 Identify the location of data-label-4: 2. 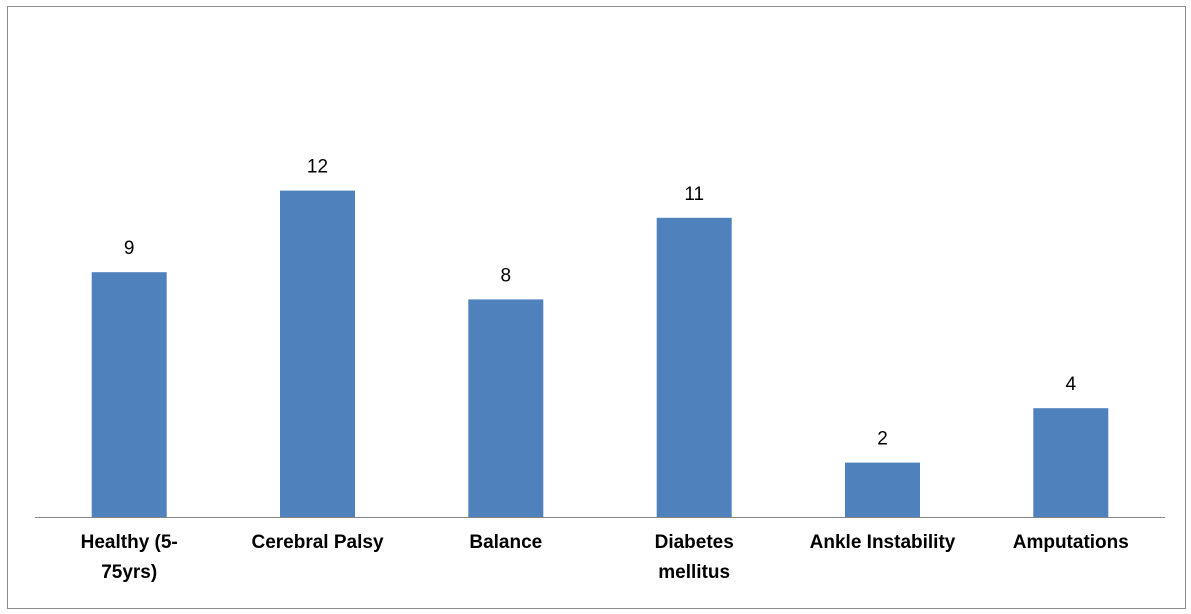
(882, 439).